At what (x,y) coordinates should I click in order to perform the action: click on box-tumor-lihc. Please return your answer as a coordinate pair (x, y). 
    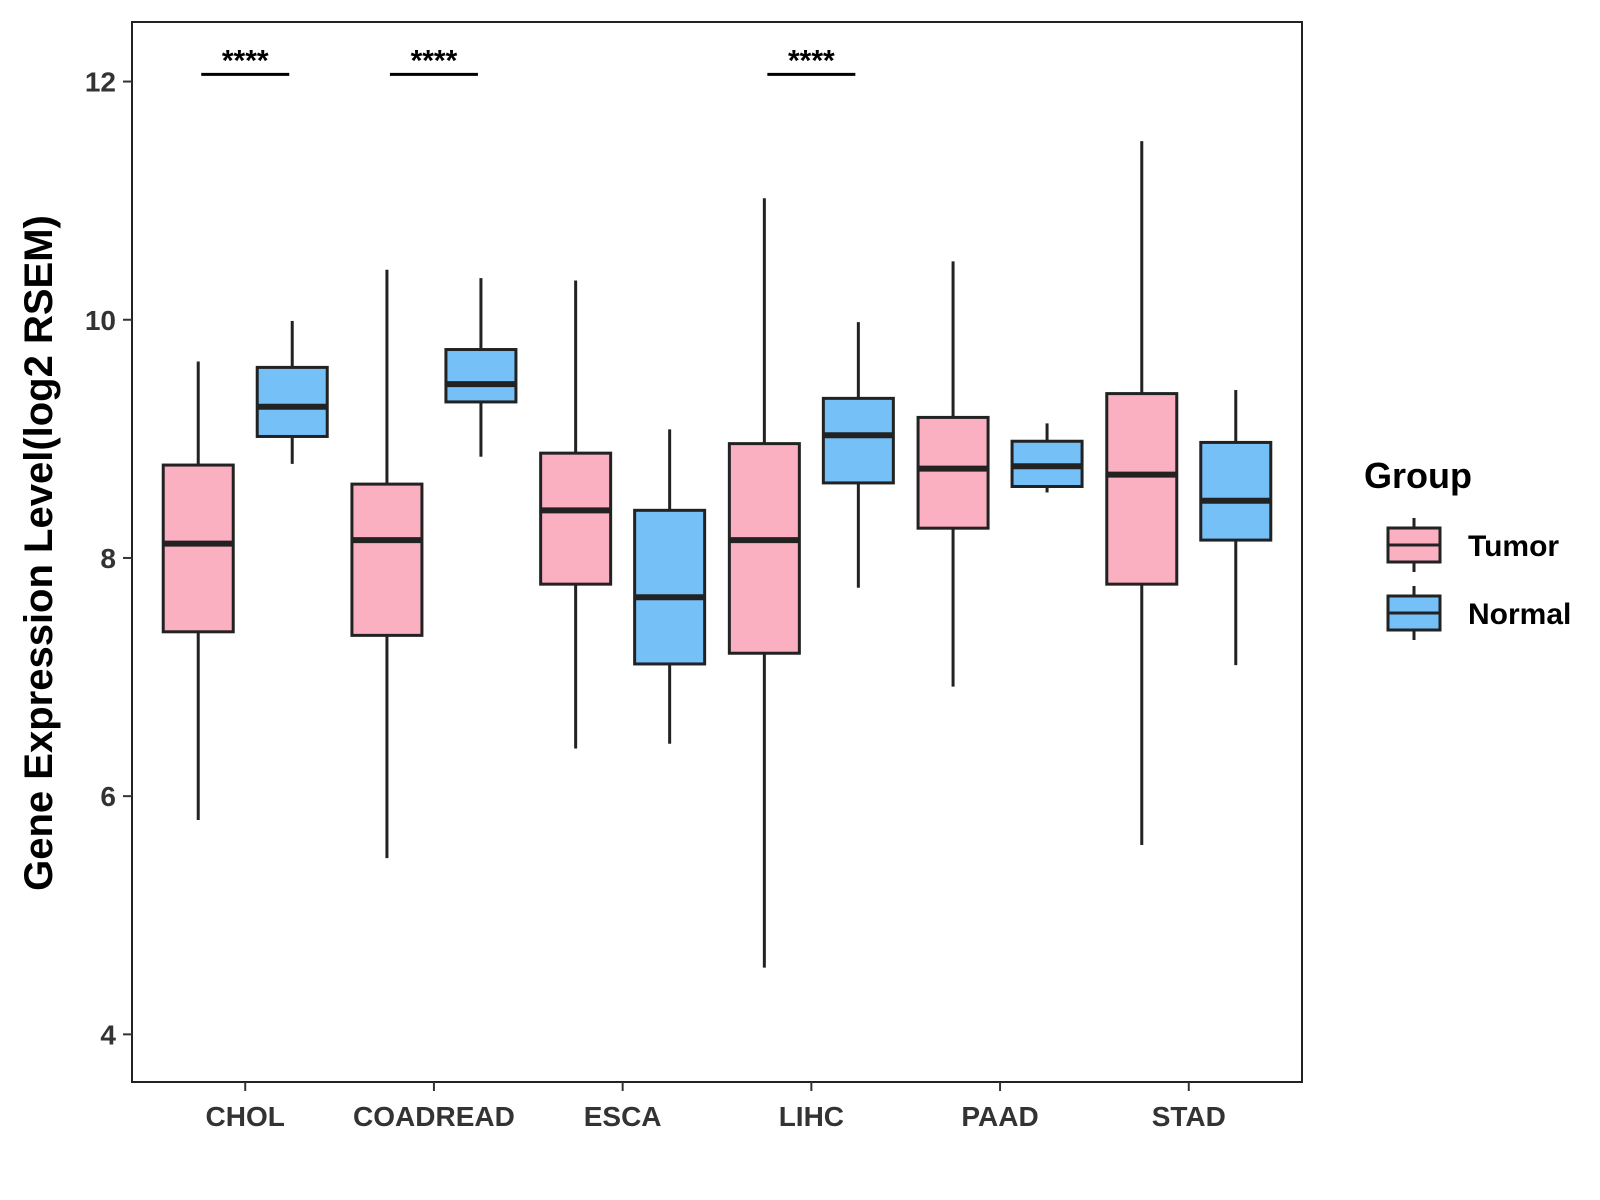
    Looking at the image, I should click on (764, 583).